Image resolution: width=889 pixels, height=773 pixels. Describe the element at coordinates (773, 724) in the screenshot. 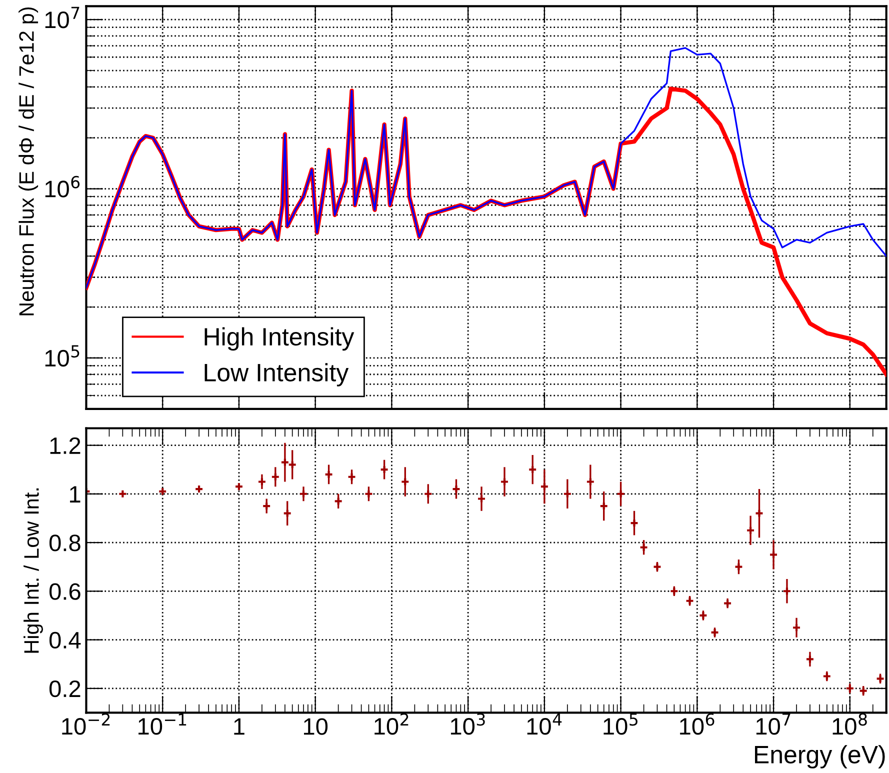

I see `x-tick-label: 10$^{7}$` at that location.